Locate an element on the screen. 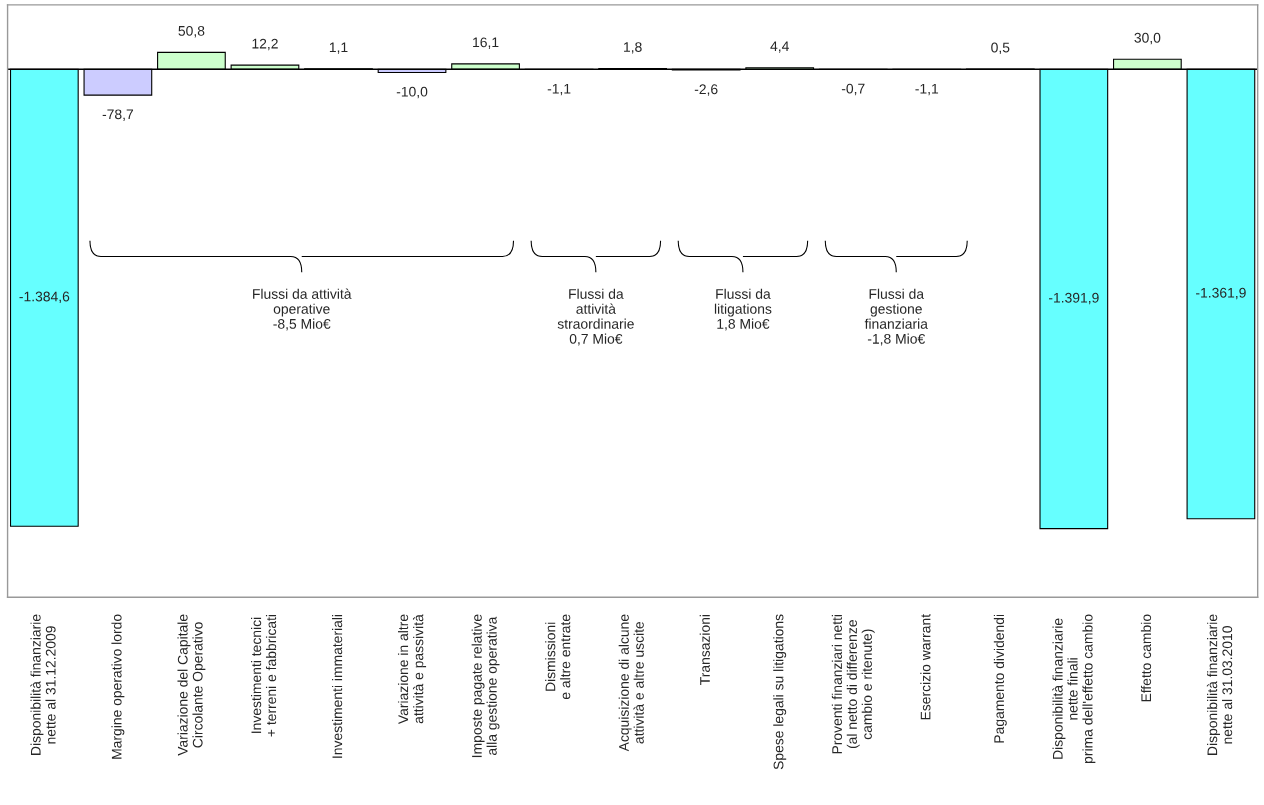  annotation: Flussi da attività operative -8,5 Mio€ is located at coordinates (302, 309).